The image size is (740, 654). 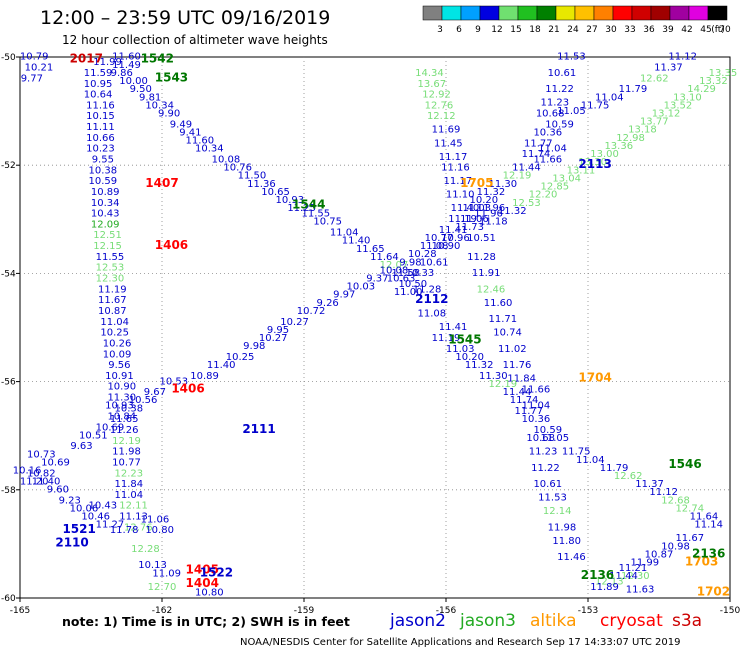 I want to click on swh-value-label: 12.14, so click(x=557, y=511).